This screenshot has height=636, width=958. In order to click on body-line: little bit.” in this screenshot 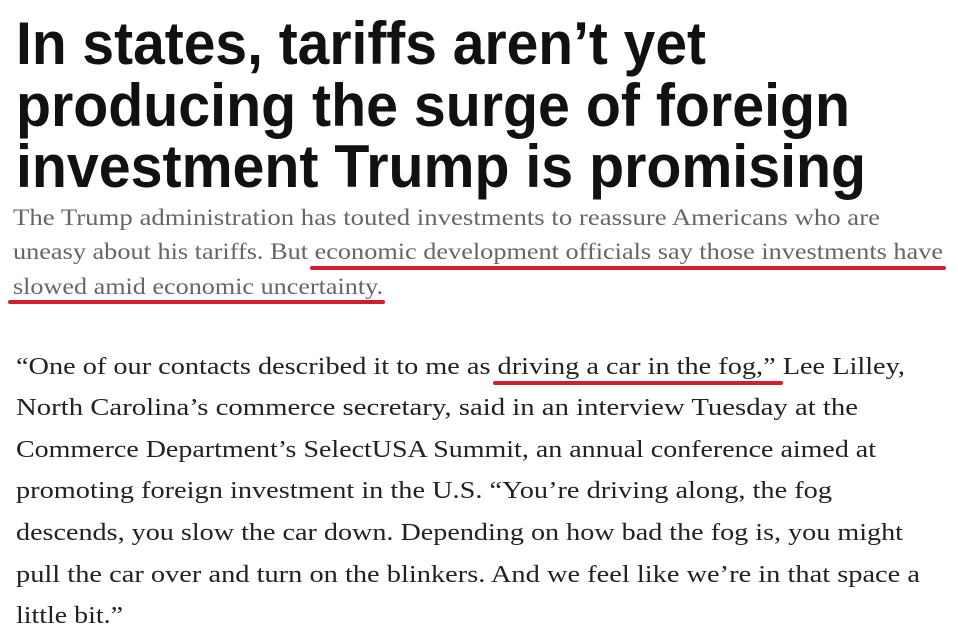, I will do `click(69, 616)`.